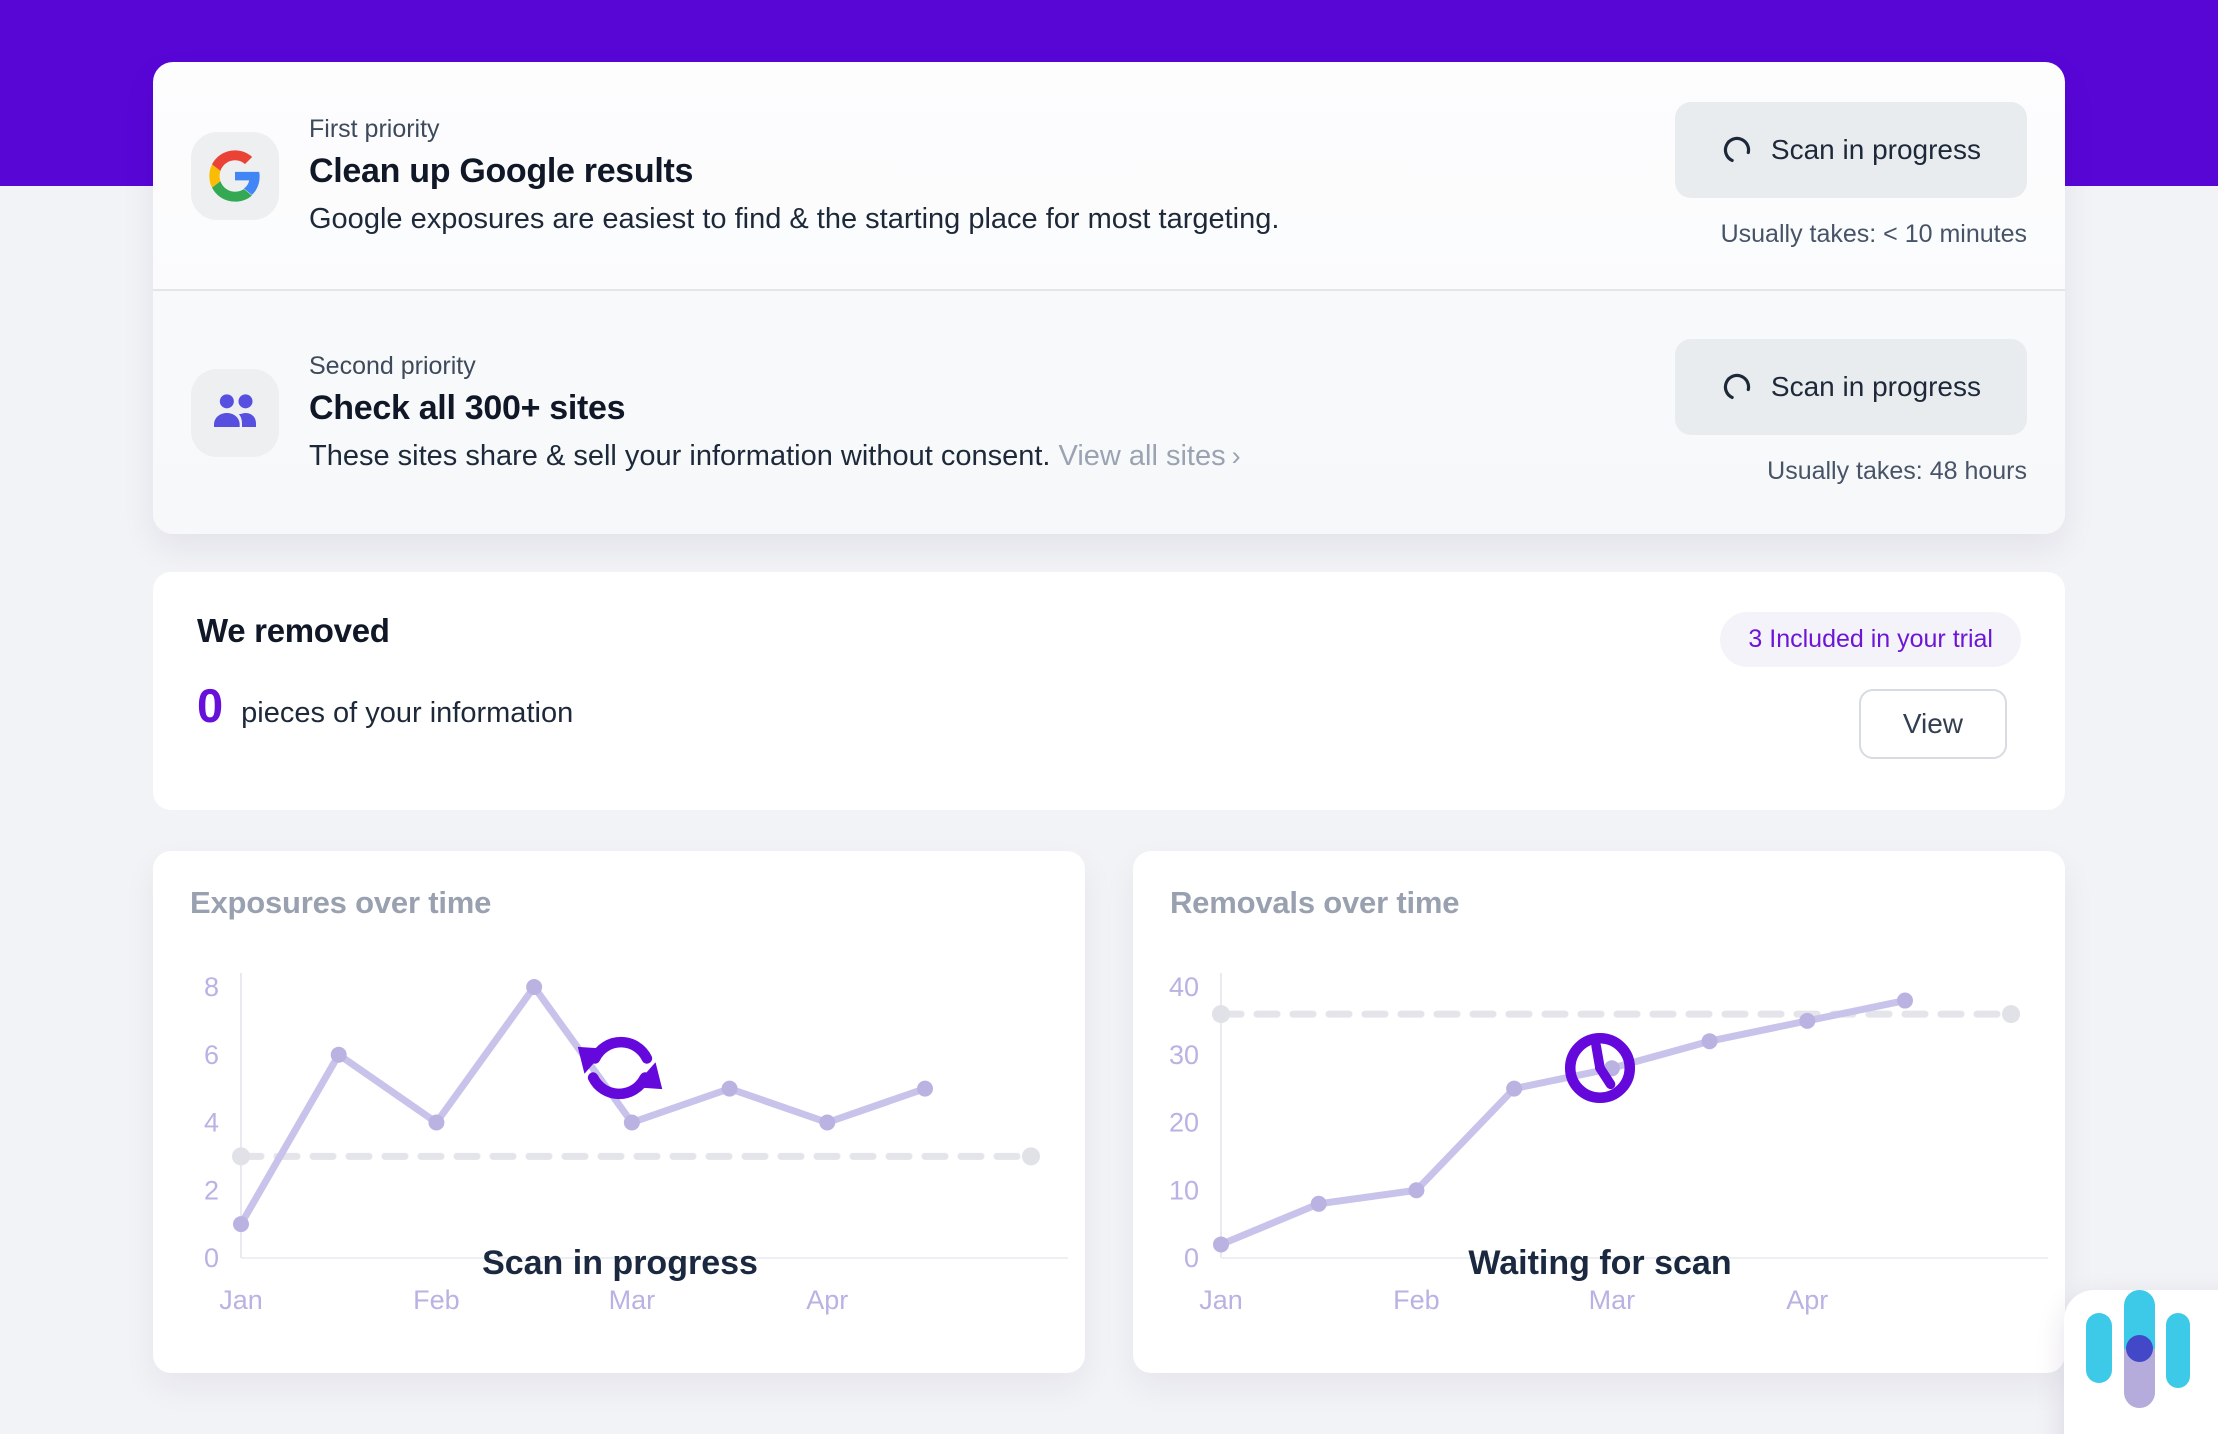  What do you see at coordinates (374, 129) in the screenshot?
I see `priority-kicker: First priority` at bounding box center [374, 129].